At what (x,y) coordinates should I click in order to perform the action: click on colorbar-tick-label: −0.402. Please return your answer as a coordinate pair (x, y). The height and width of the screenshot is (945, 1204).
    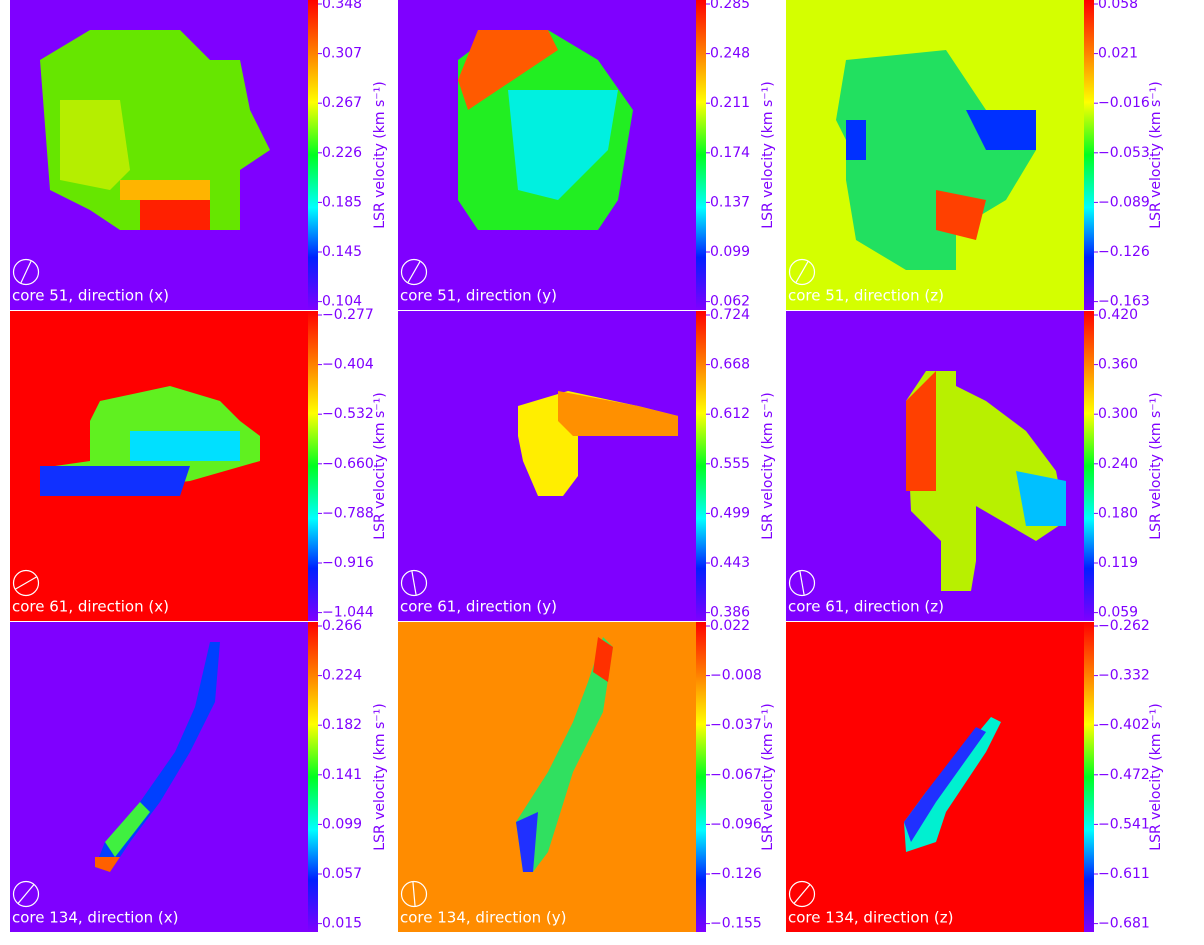
    Looking at the image, I should click on (1124, 725).